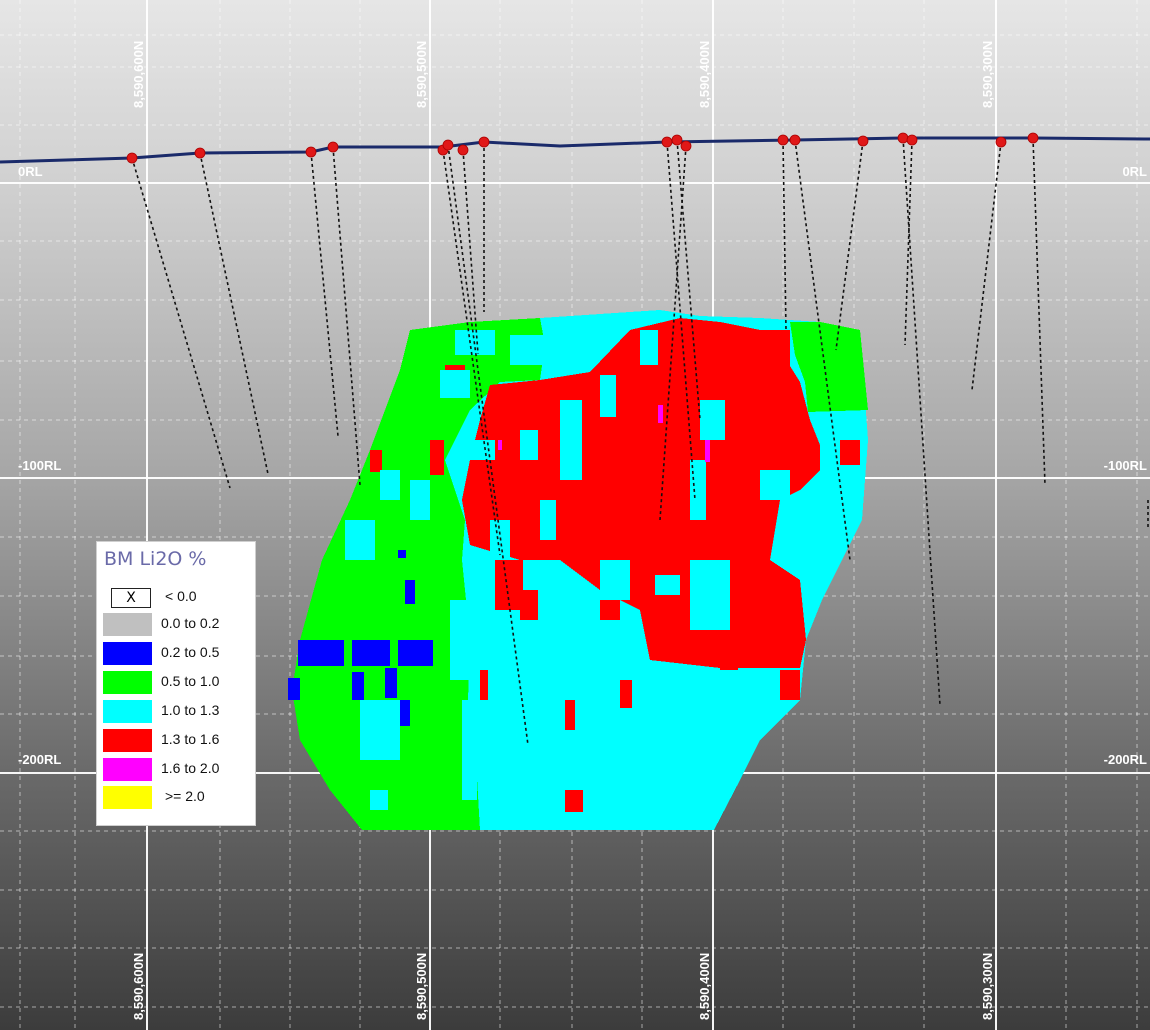  I want to click on drill-collars, so click(582, 148).